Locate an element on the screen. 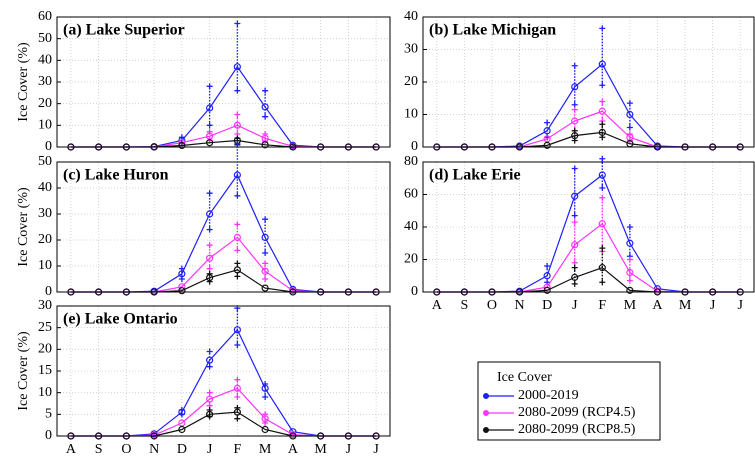  y-tick-label: 20 is located at coordinates (45, 103).